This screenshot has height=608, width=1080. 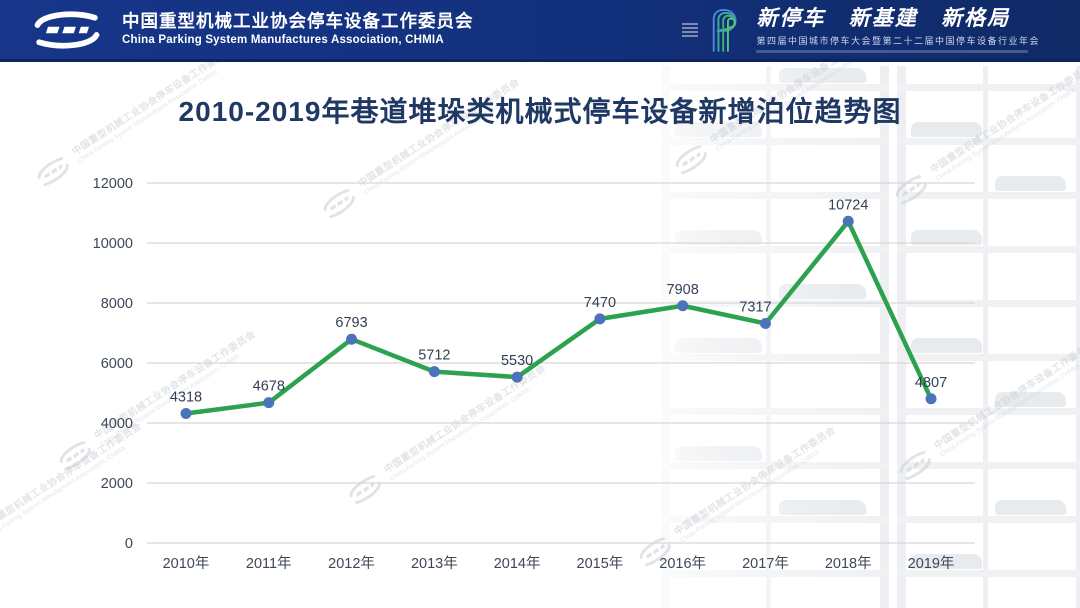 I want to click on y-axis-tick-label: 0, so click(x=129, y=544).